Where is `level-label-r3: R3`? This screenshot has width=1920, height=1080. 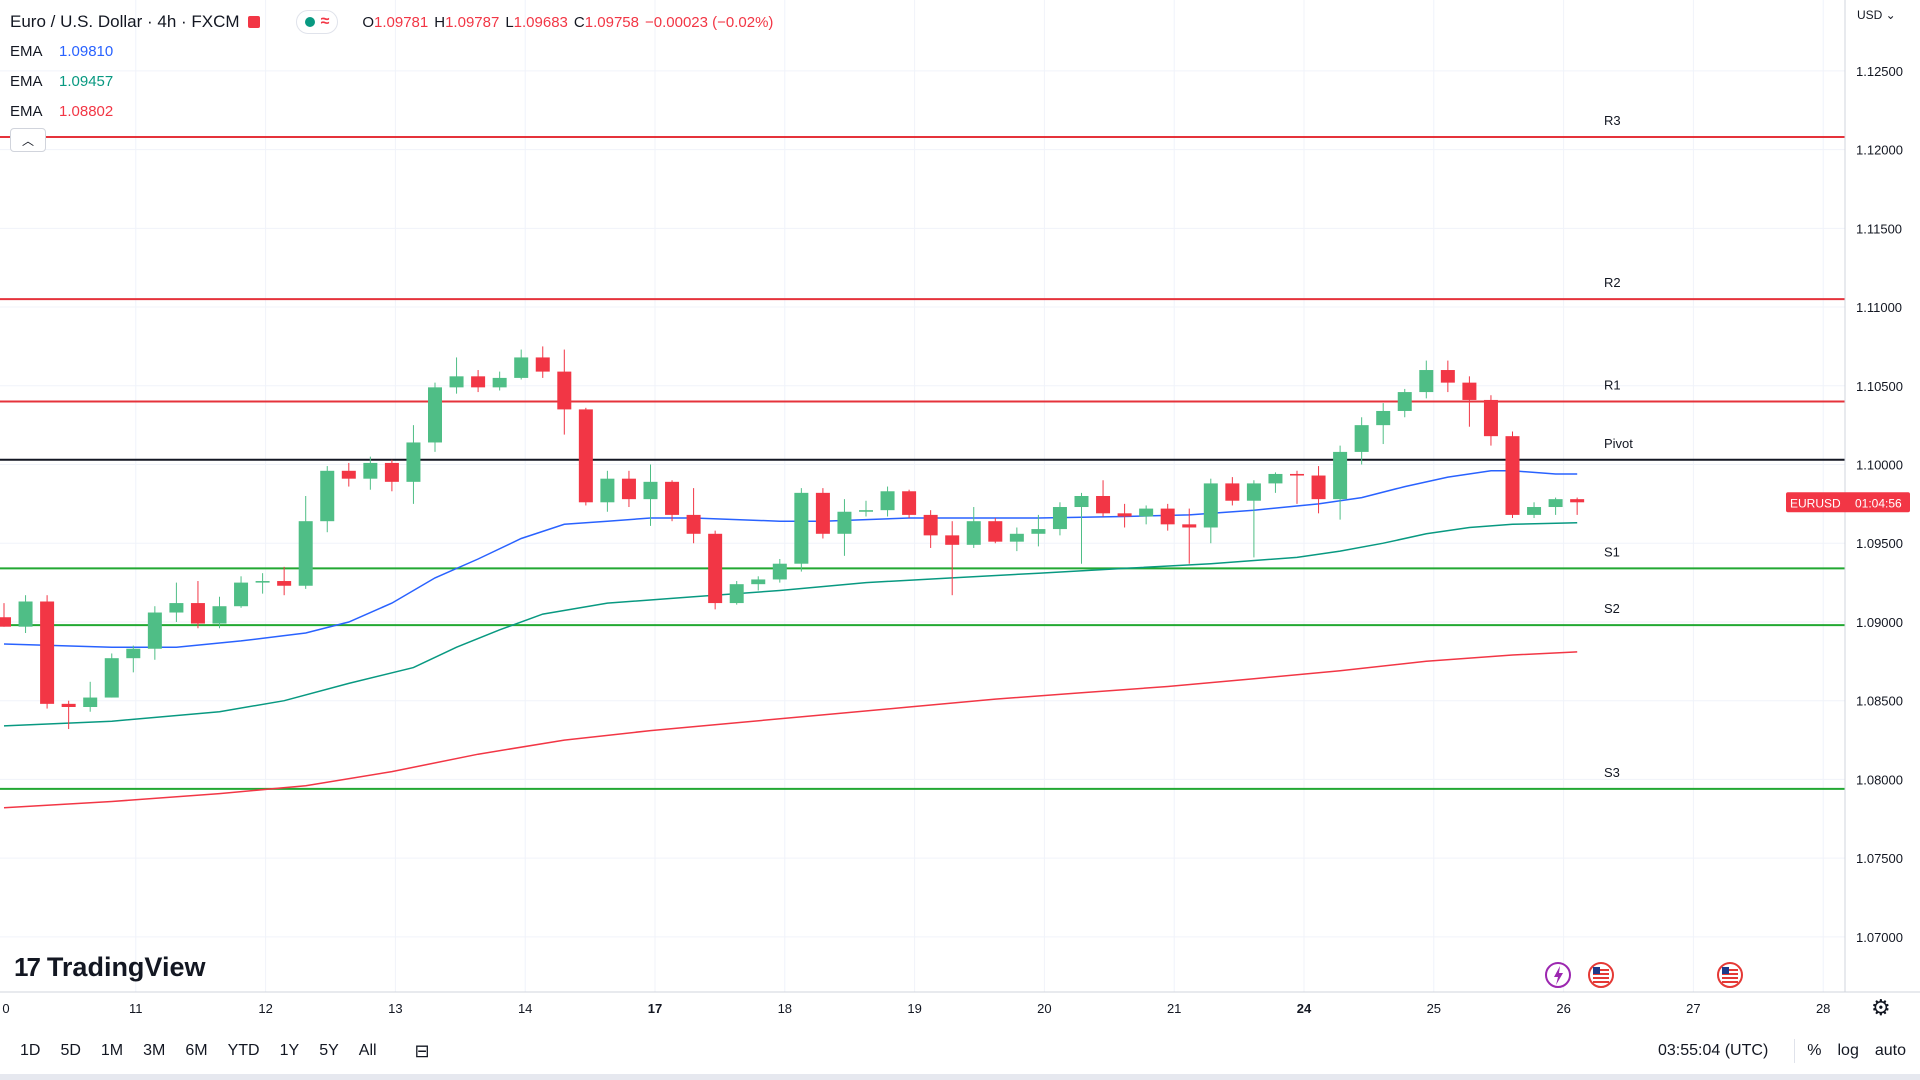
level-label-r3: R3 is located at coordinates (1612, 120).